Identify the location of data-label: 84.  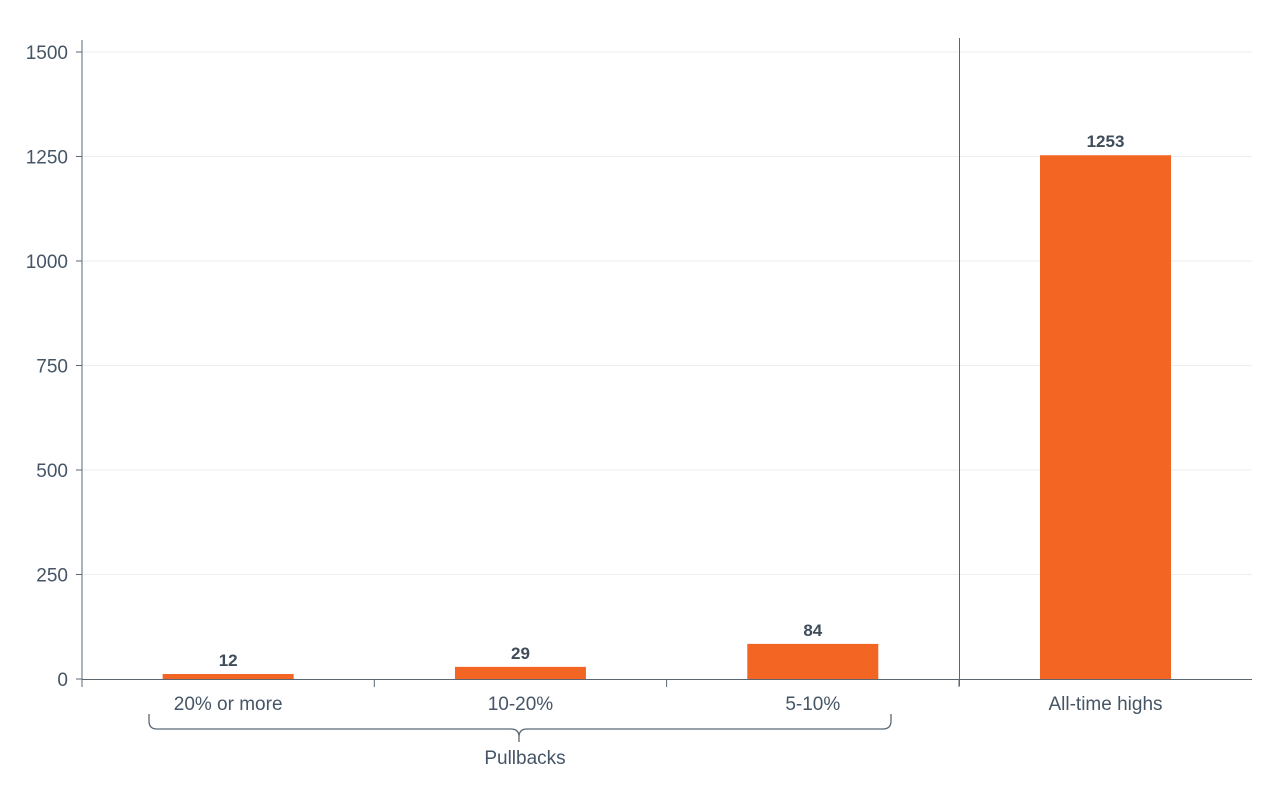
(812, 630).